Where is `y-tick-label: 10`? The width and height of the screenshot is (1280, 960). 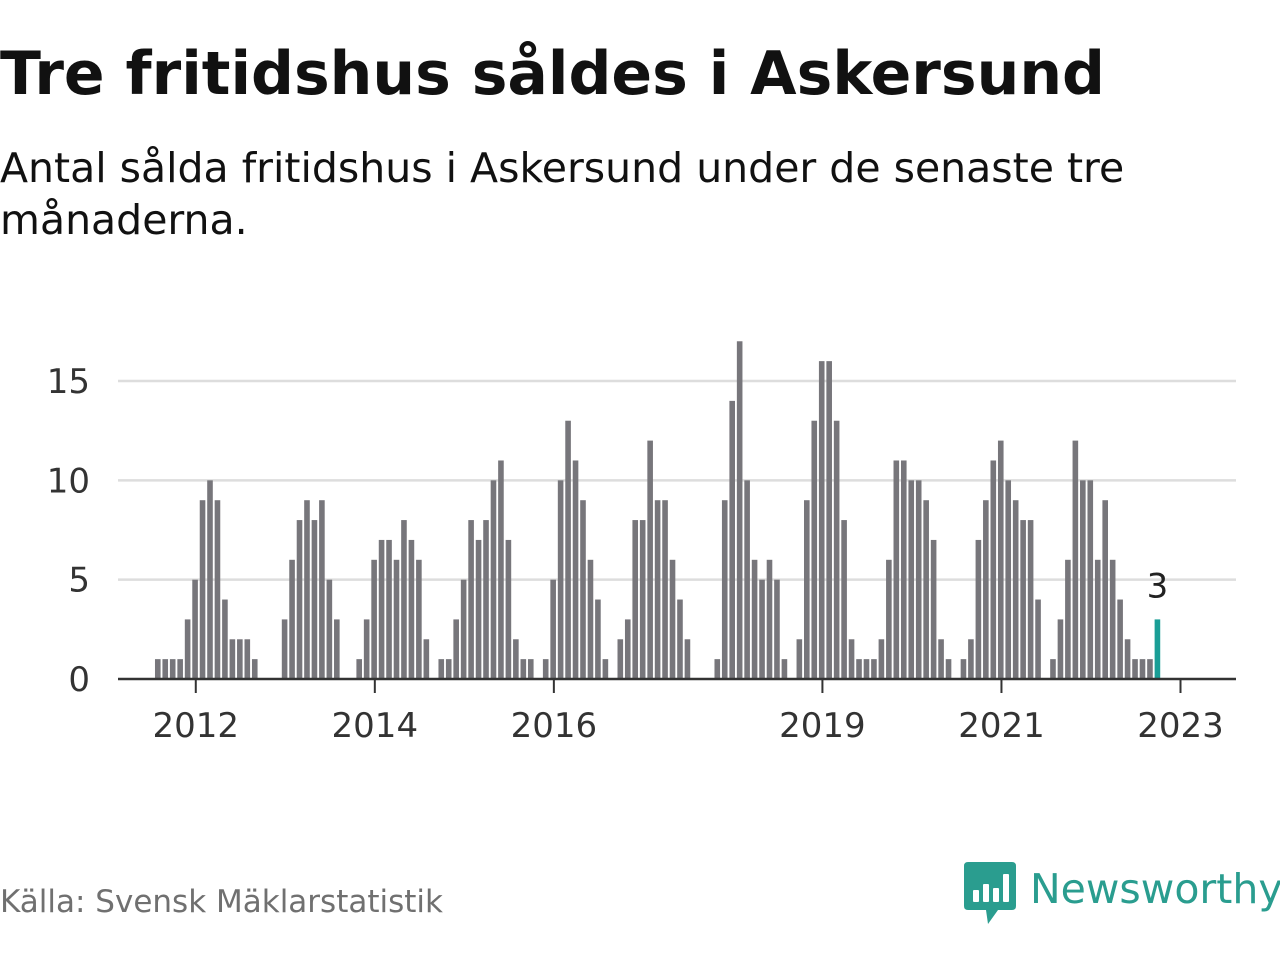
y-tick-label: 10 is located at coordinates (68, 481).